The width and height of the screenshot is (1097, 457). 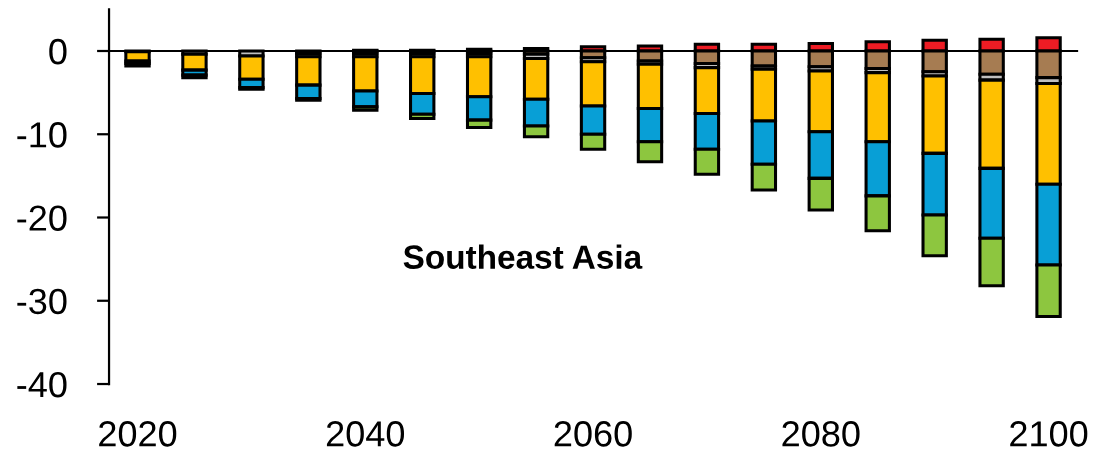 What do you see at coordinates (138, 434) in the screenshot?
I see `x-tick-label: 2020` at bounding box center [138, 434].